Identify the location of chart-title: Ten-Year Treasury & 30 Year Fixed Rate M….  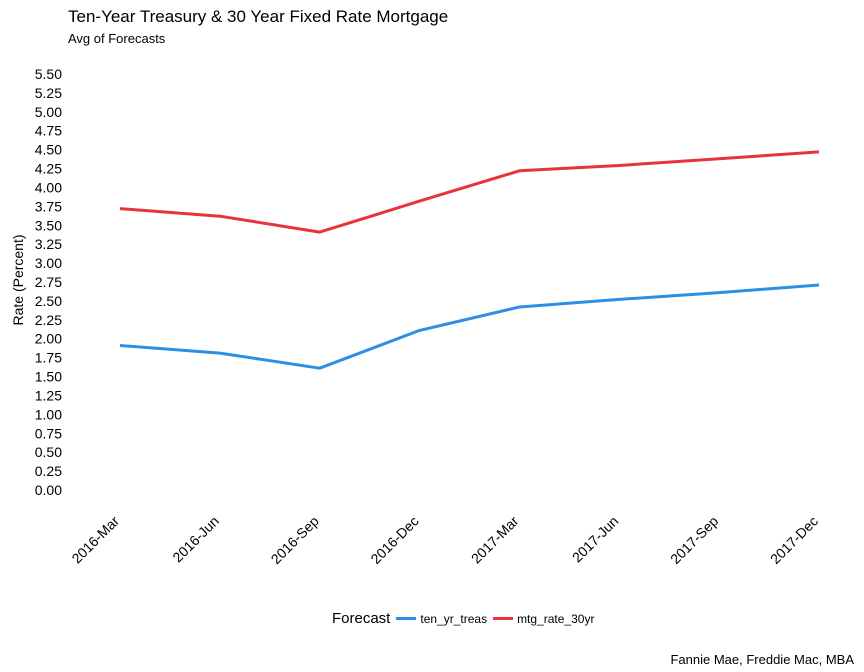
(258, 16).